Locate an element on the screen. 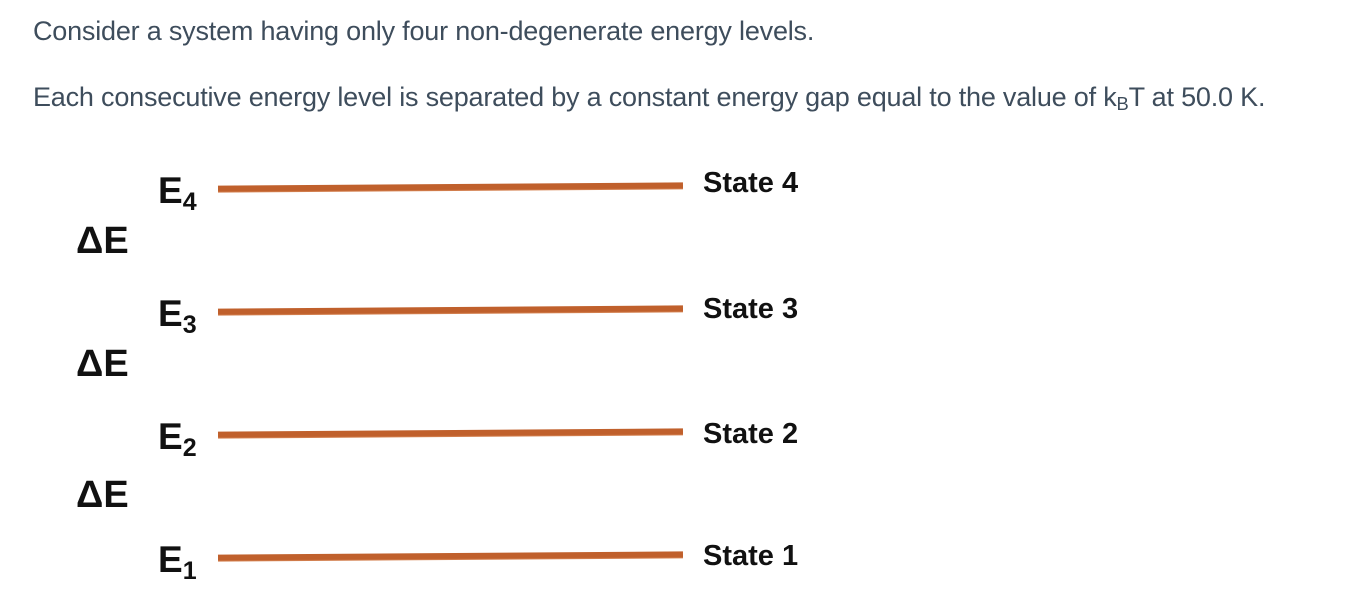 This screenshot has height=606, width=1372. energy-label-e1: E1 is located at coordinates (177, 561).